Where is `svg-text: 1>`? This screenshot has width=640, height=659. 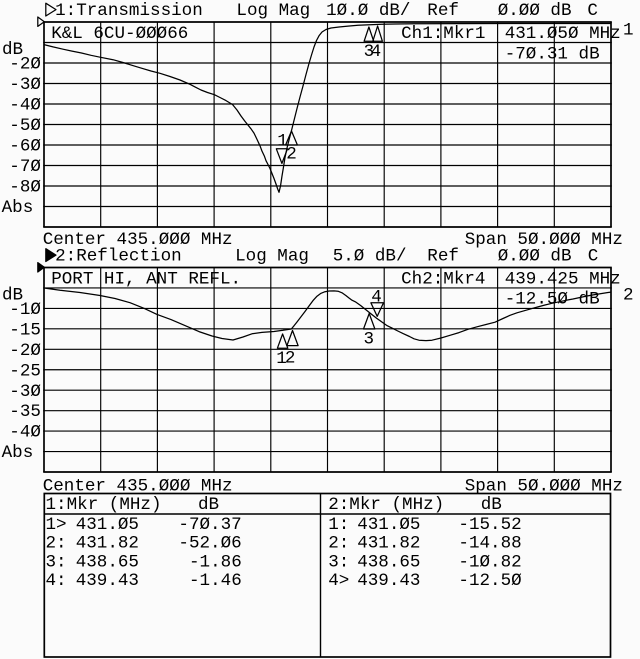
svg-text: 1> is located at coordinates (56, 525).